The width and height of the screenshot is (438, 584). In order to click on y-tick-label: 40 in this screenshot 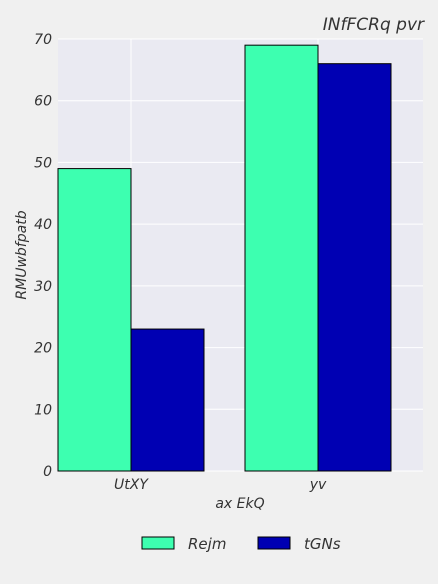, I will do `click(43, 225)`.